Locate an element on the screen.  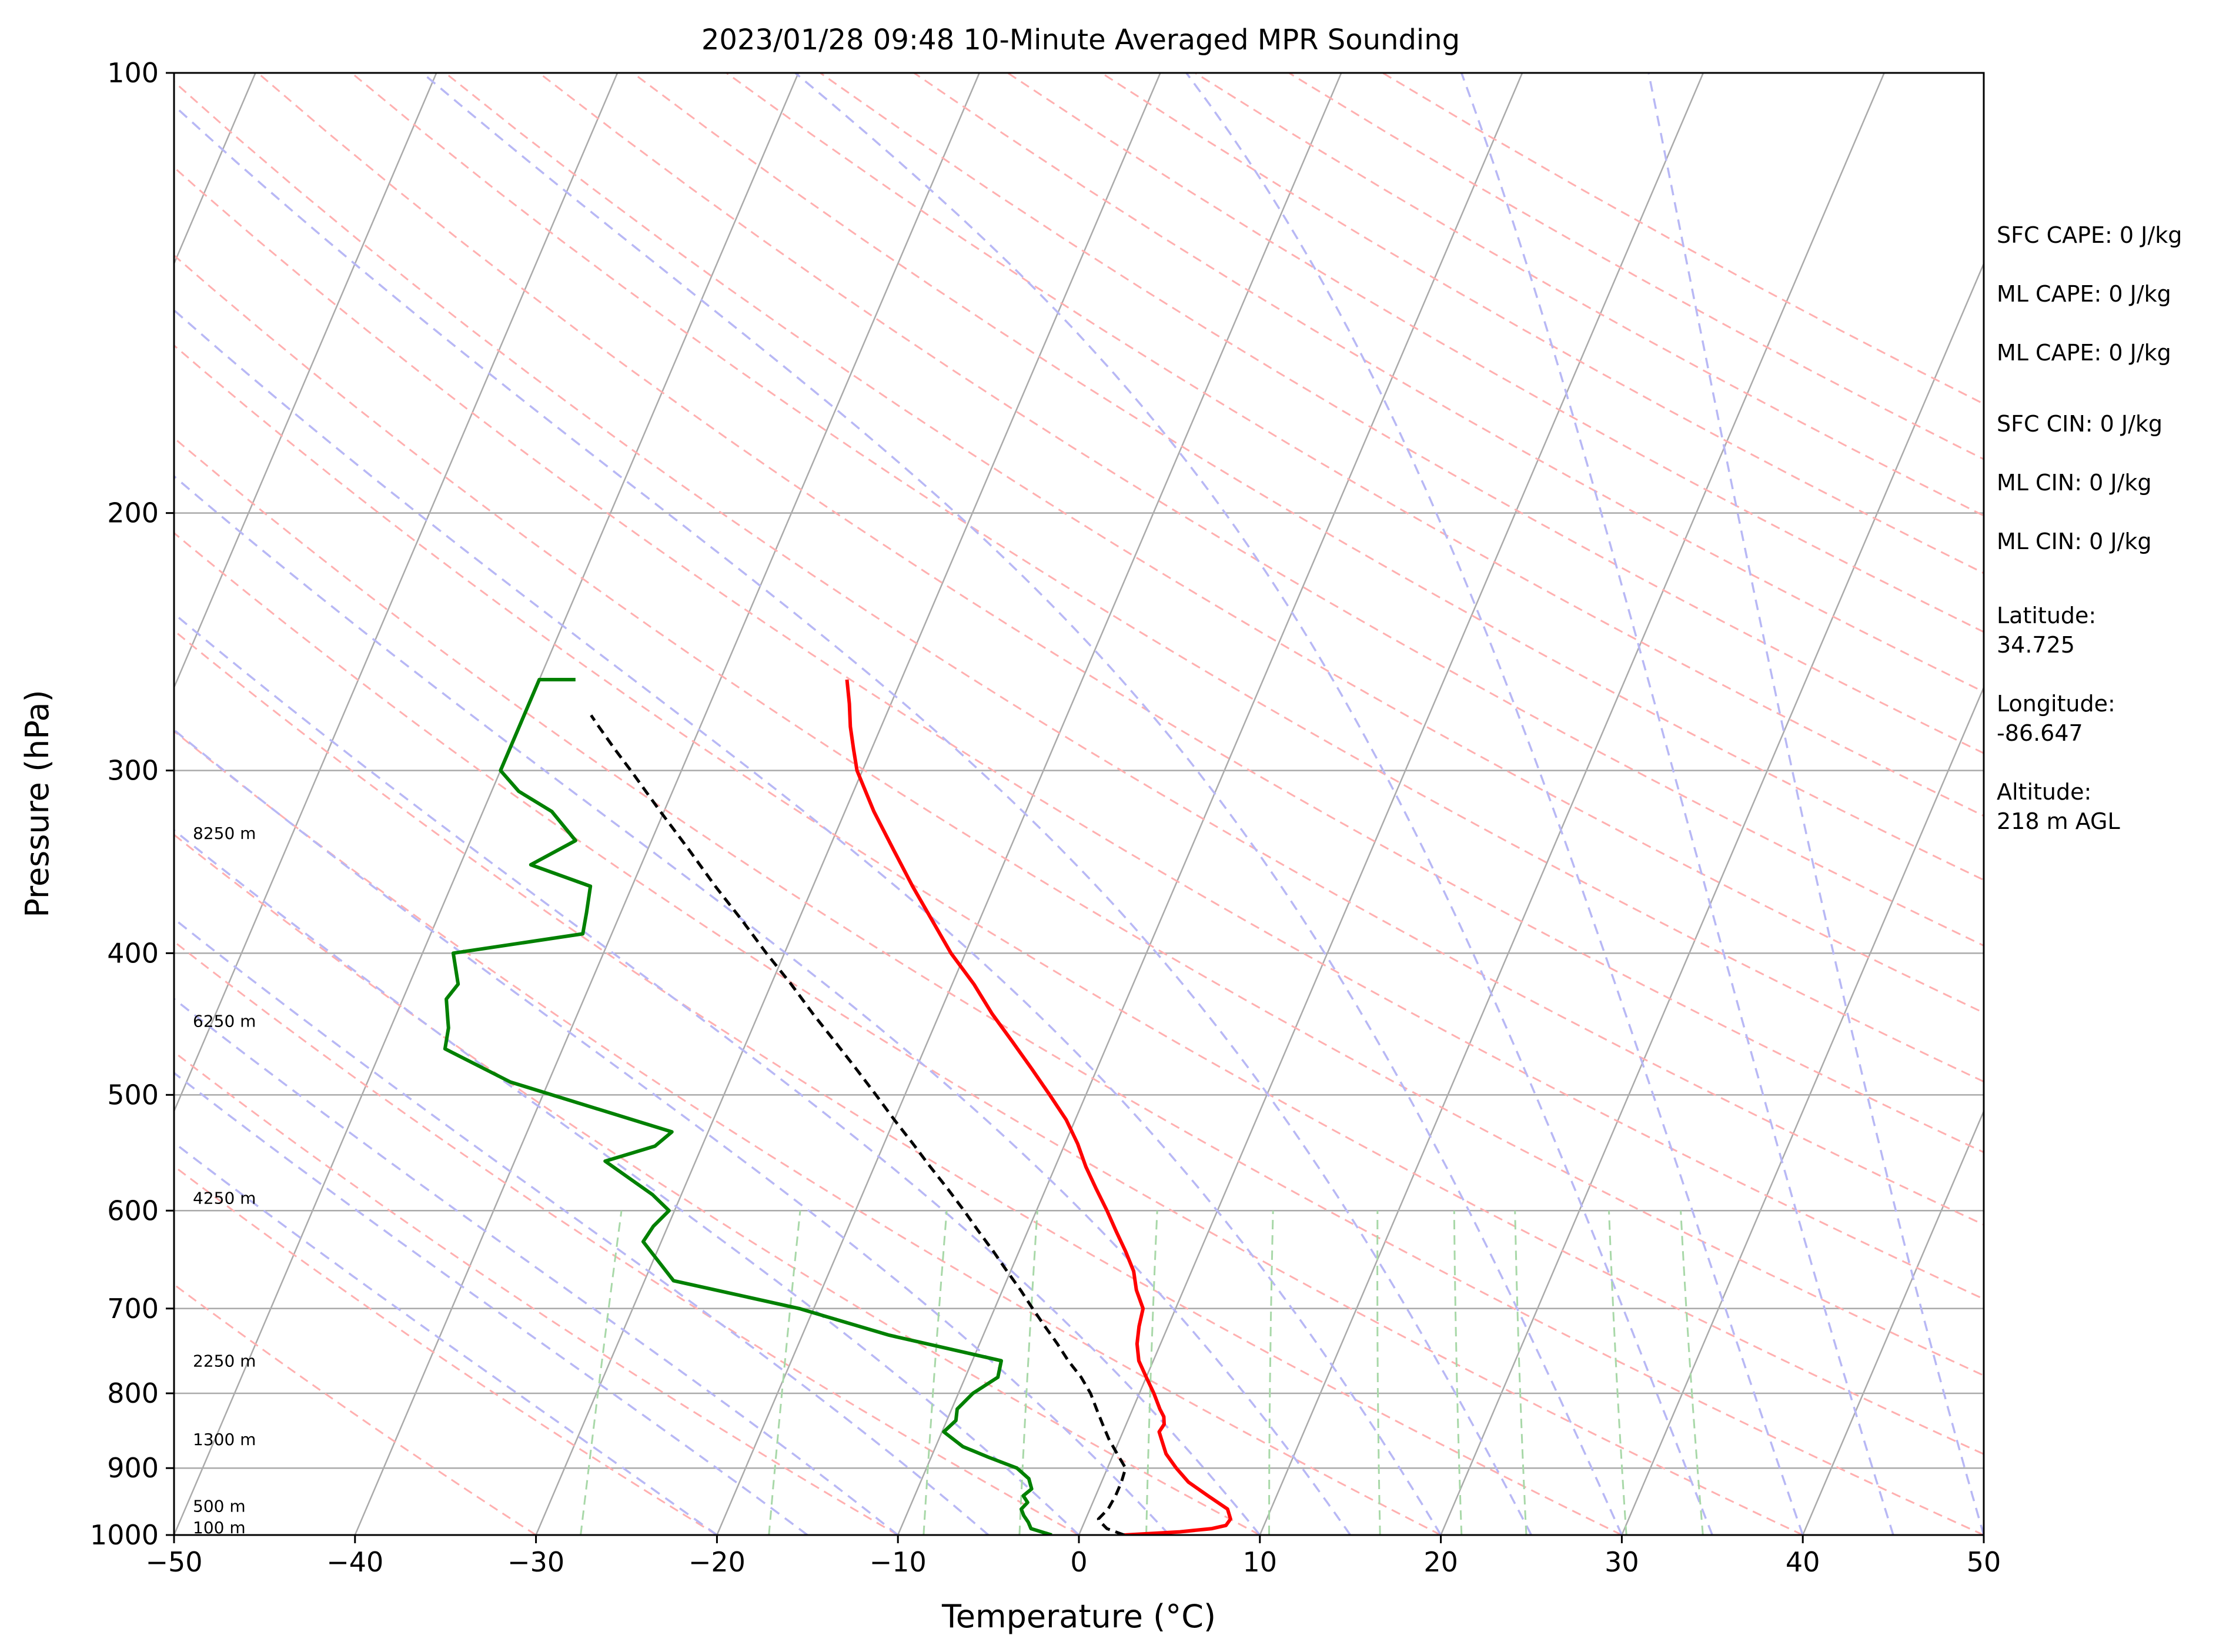
x-tick-label: −30 is located at coordinates (535, 1562).